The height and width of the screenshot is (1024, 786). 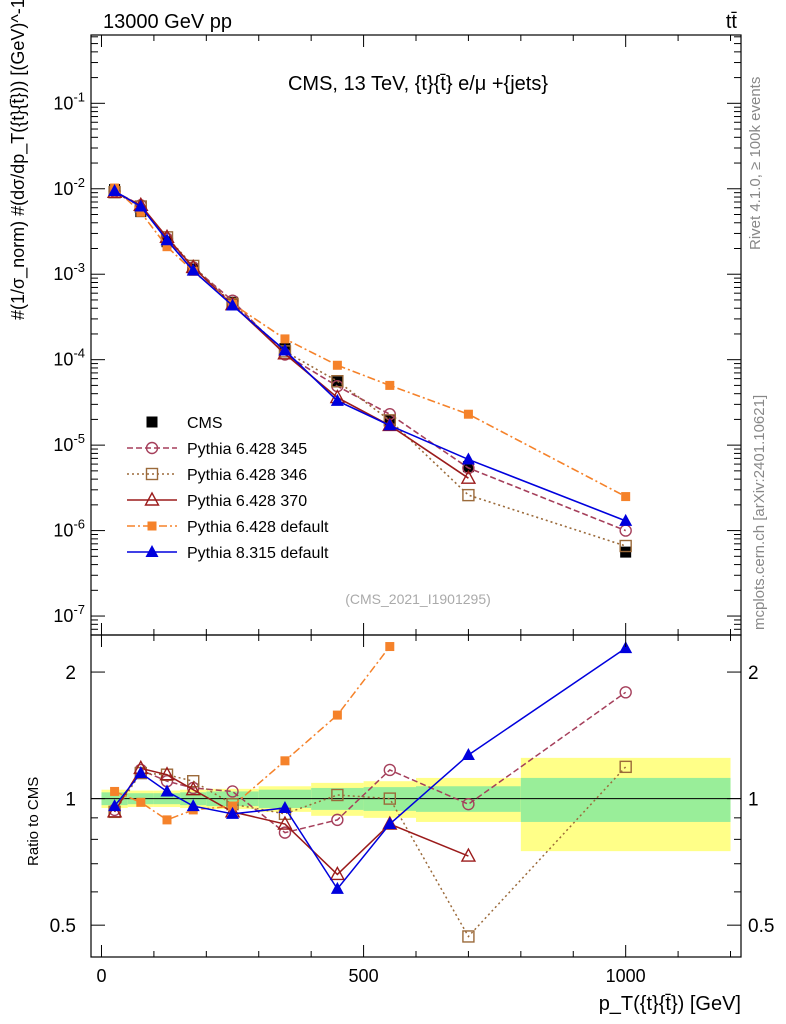 I want to click on x-tick-label: 0, so click(x=101, y=976).